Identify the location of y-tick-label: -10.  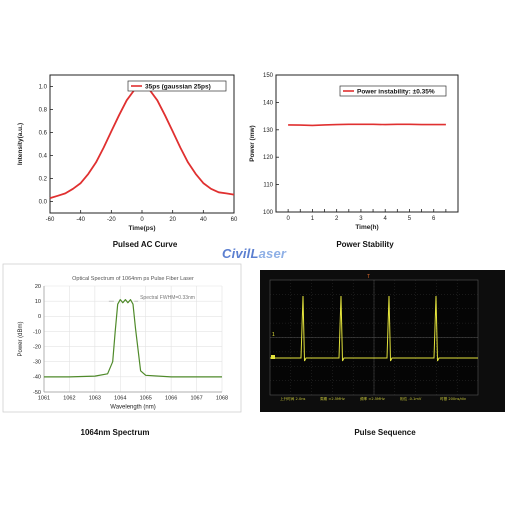
(37, 332).